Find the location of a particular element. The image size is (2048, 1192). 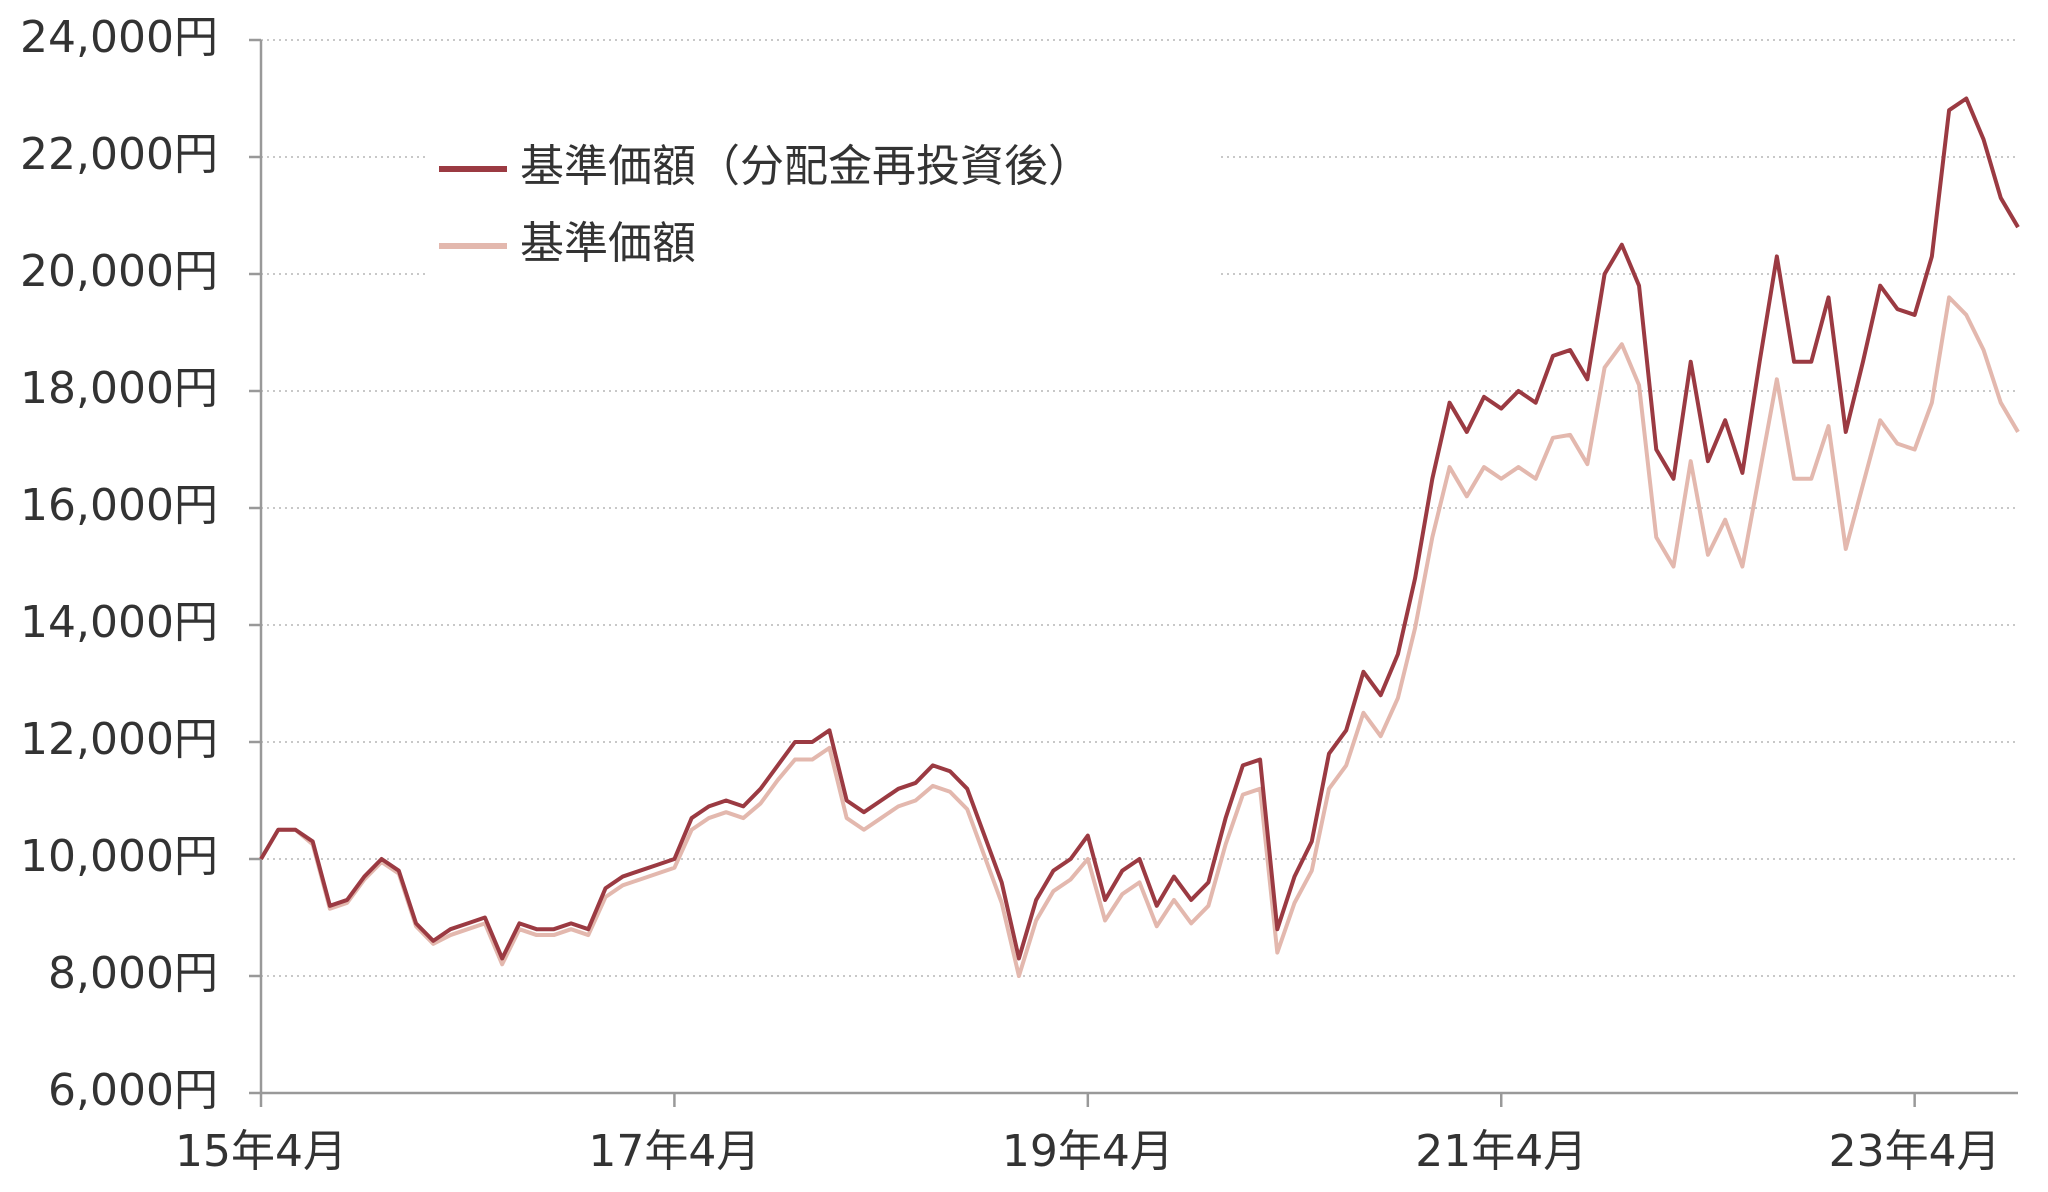

y-tick-label: 20,000円 is located at coordinates (119, 271).